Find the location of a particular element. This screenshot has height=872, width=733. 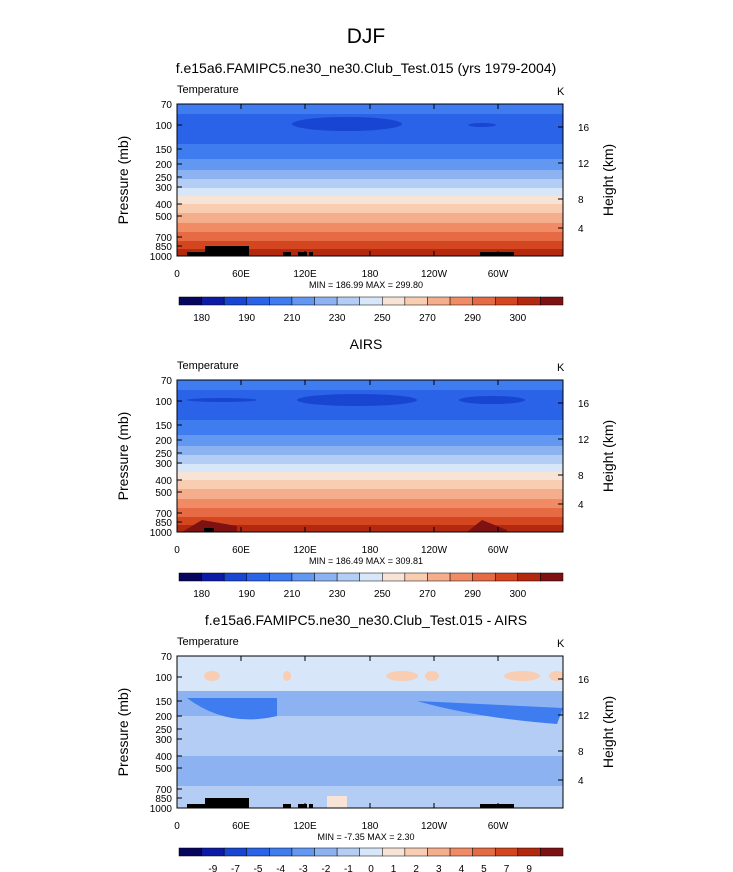

colorbar-label: 300 is located at coordinates (517, 318).